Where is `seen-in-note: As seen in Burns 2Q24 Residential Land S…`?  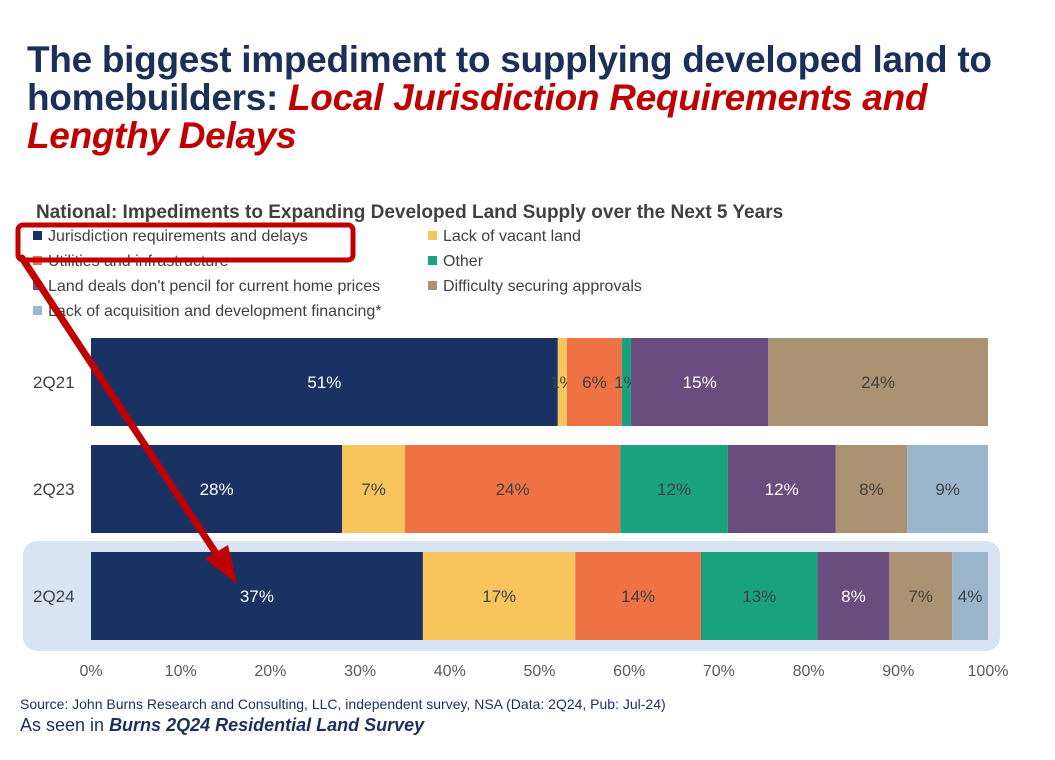
seen-in-note: As seen in Burns 2Q24 Residential Land S… is located at coordinates (222, 725).